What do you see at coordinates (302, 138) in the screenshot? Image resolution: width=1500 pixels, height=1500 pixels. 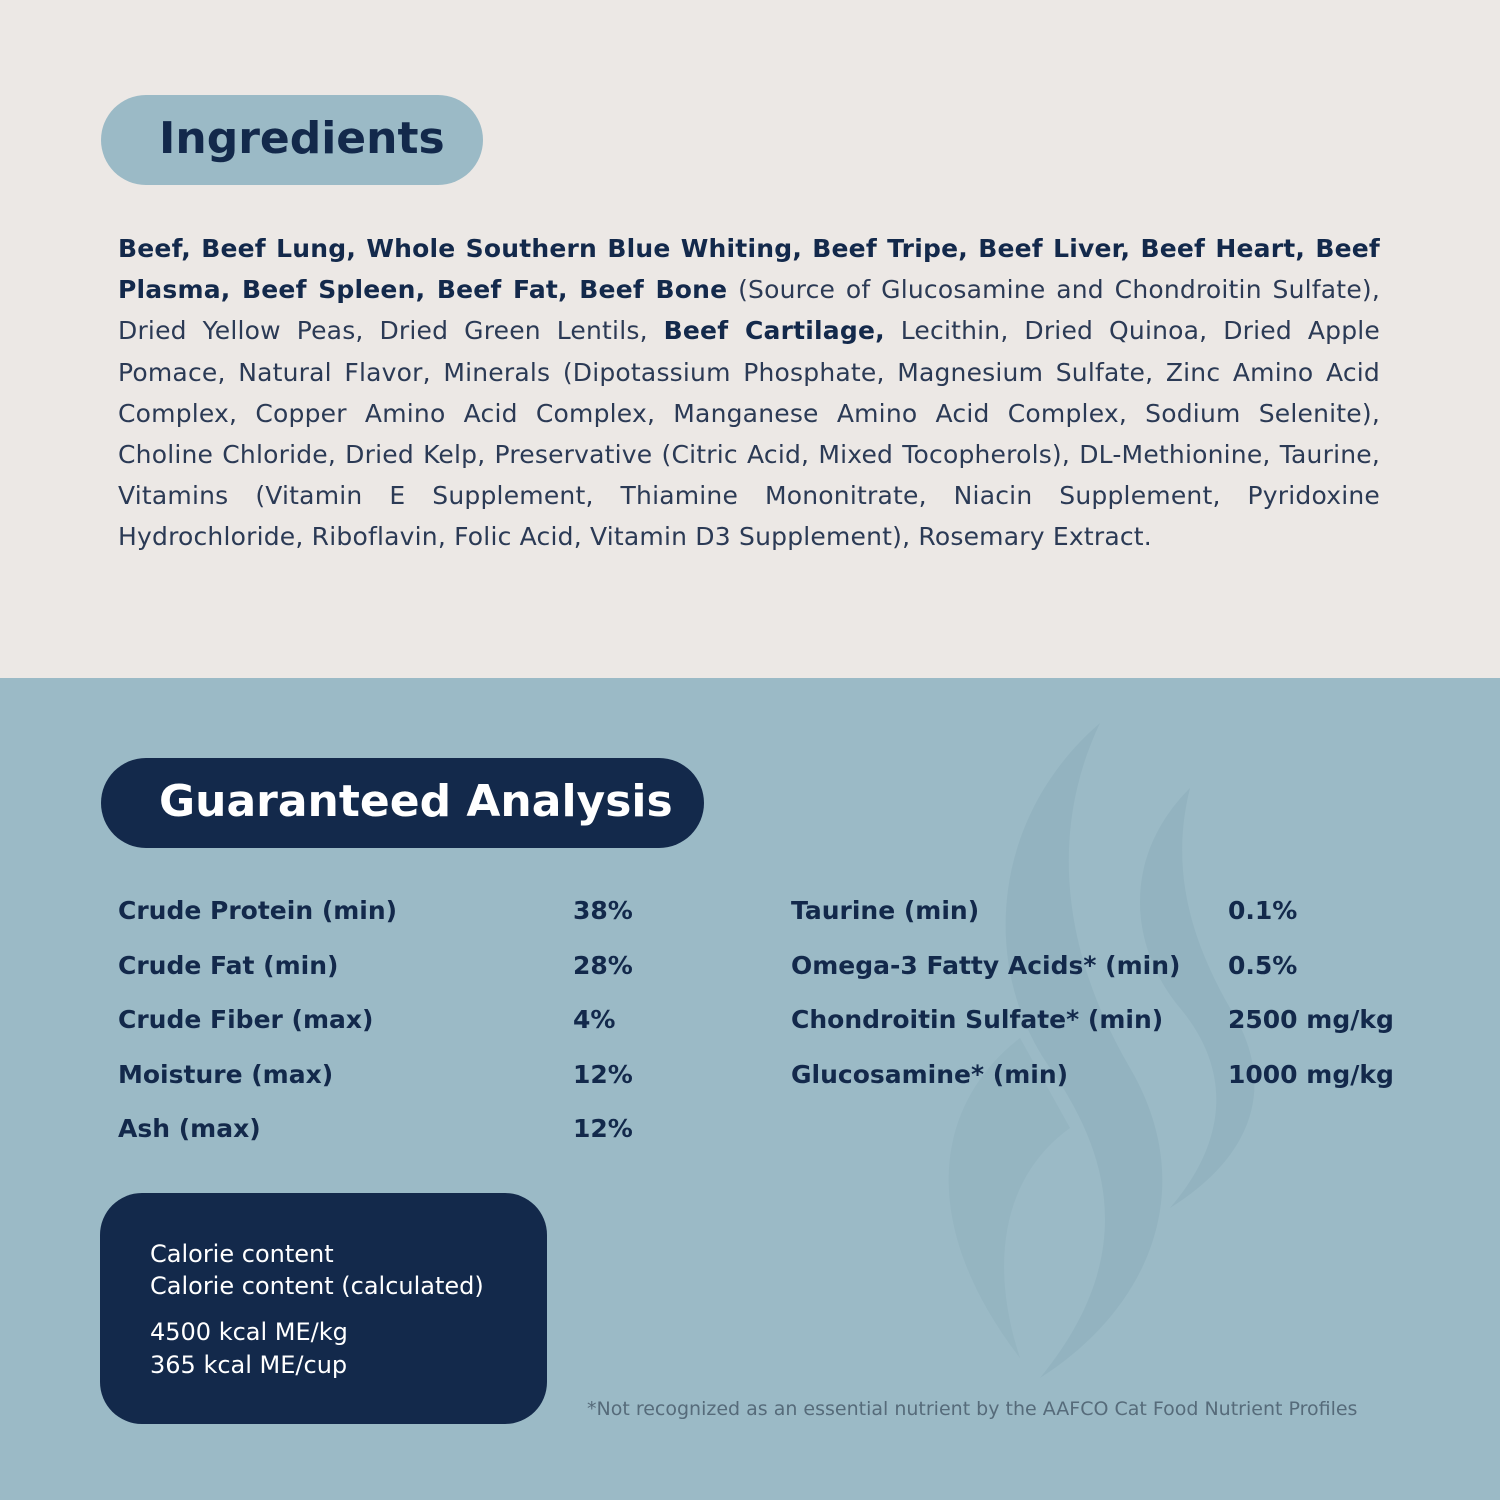 I see `ingredients-title: Ingredients` at bounding box center [302, 138].